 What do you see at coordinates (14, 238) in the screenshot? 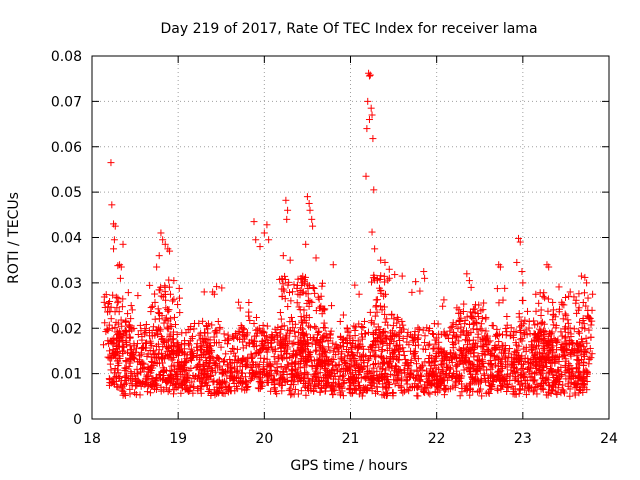
I see `y-axis-label: ROTI / TECUs` at bounding box center [14, 238].